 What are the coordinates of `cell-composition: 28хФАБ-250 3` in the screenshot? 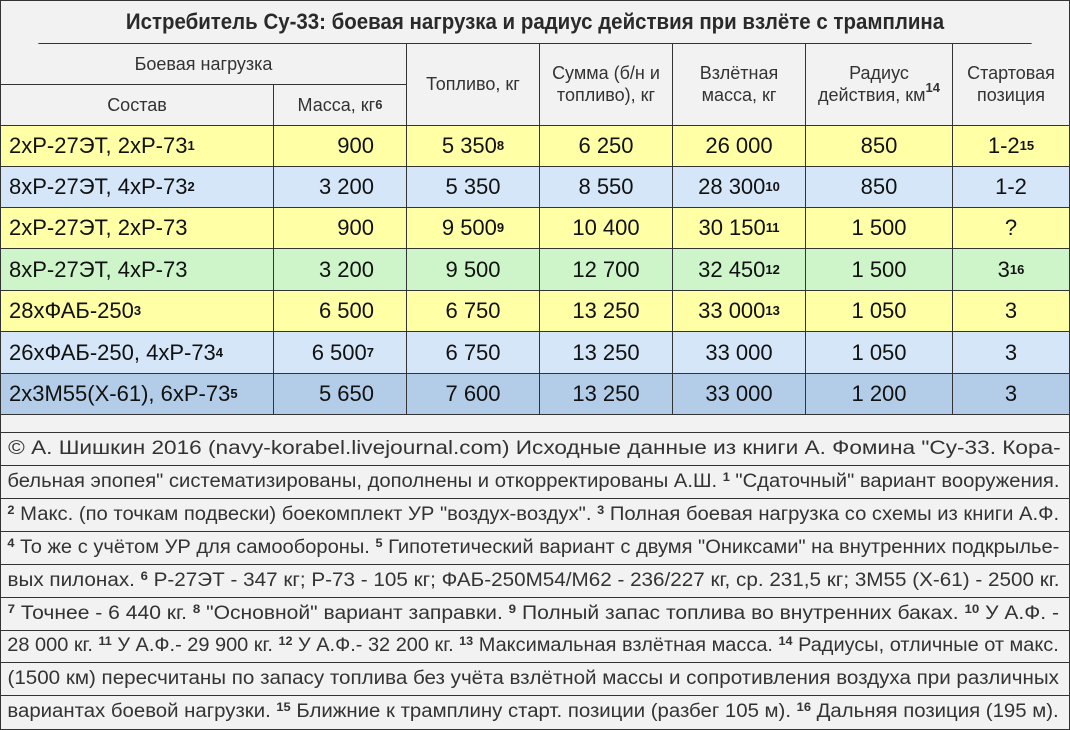 It's located at (137, 311).